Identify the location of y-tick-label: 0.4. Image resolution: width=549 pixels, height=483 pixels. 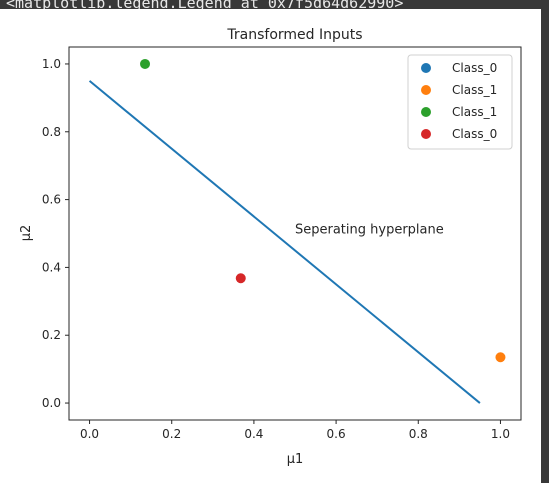
(51, 267).